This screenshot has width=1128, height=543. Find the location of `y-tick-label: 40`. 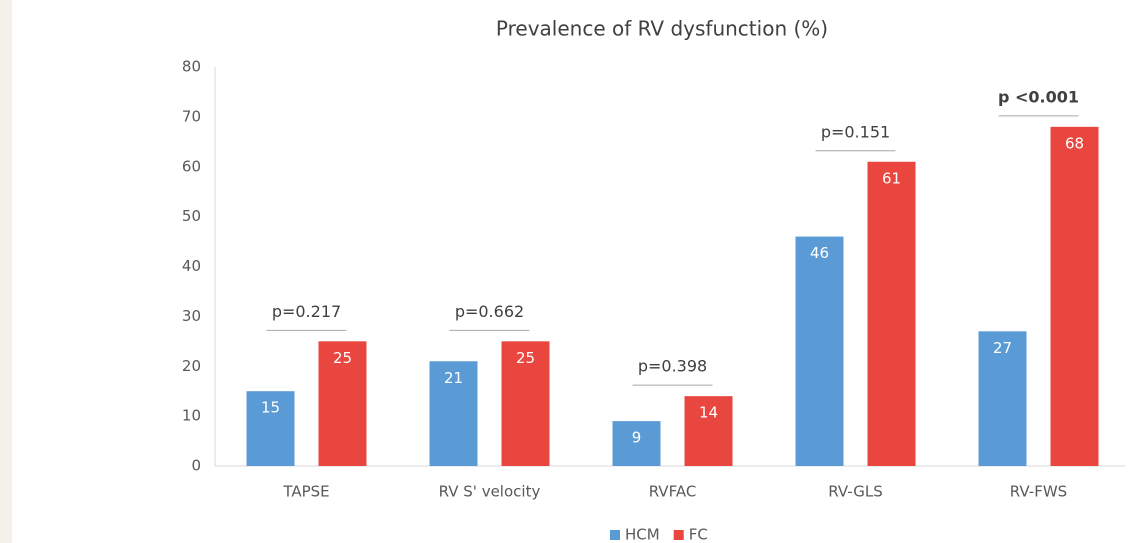

y-tick-label: 40 is located at coordinates (191, 266).